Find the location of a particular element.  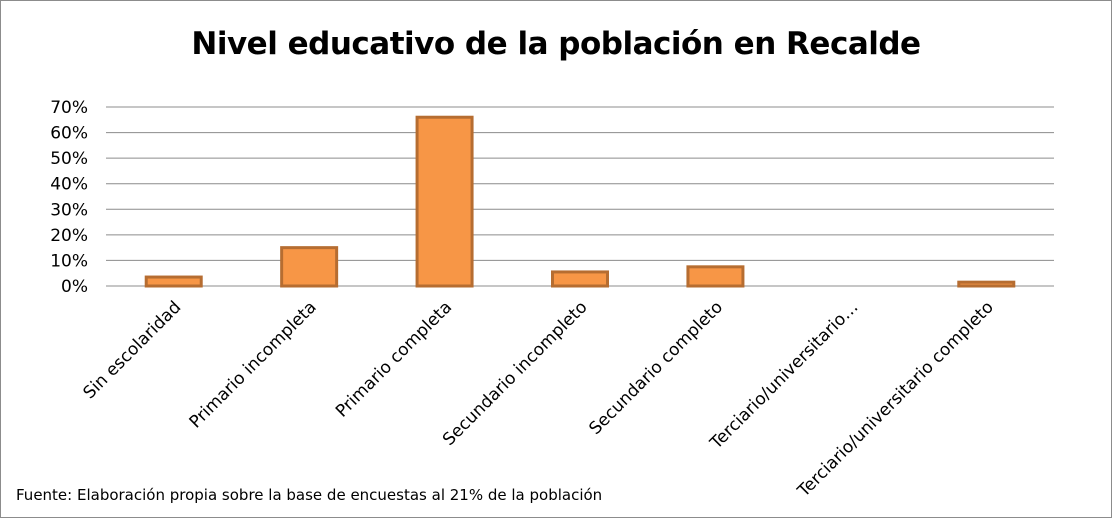

y-tick-label: 20% is located at coordinates (69, 236).